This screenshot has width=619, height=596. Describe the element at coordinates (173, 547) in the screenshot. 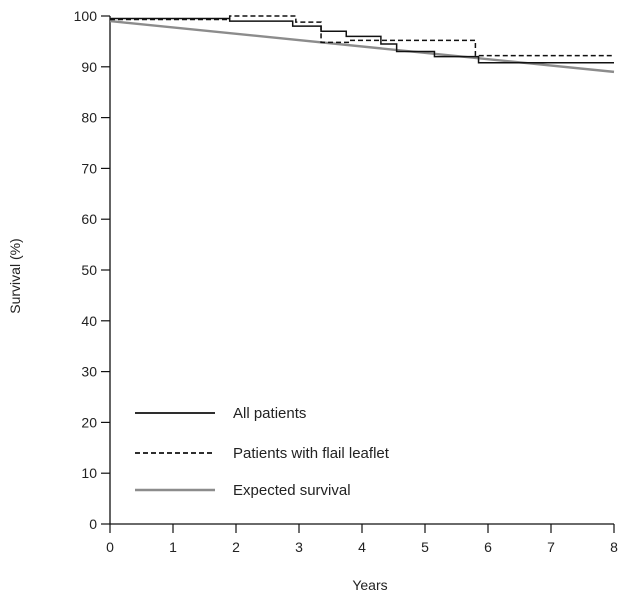

I see `x-tick-label: 1` at that location.